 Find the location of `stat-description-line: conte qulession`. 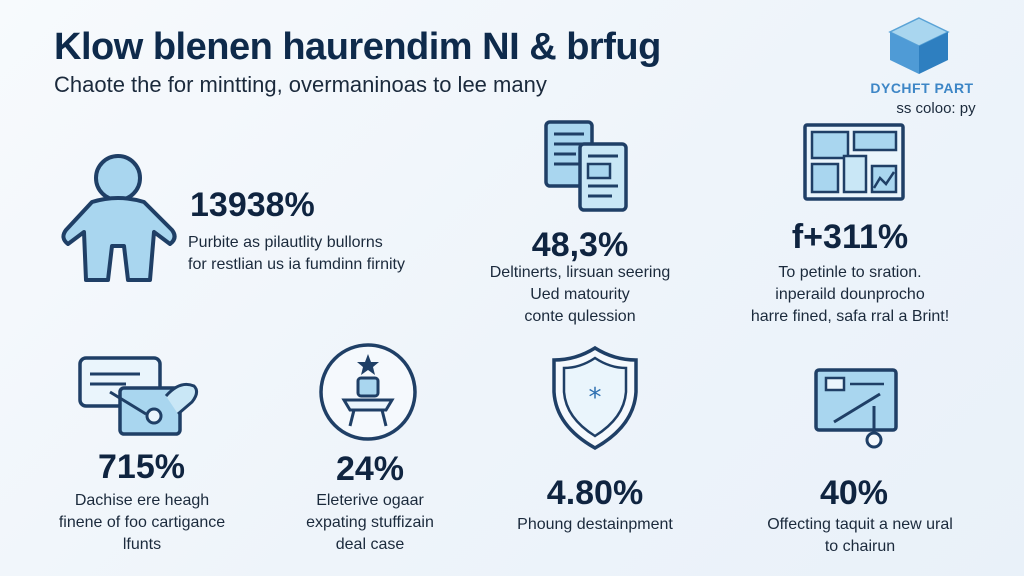

stat-description-line: conte qulession is located at coordinates (580, 316).